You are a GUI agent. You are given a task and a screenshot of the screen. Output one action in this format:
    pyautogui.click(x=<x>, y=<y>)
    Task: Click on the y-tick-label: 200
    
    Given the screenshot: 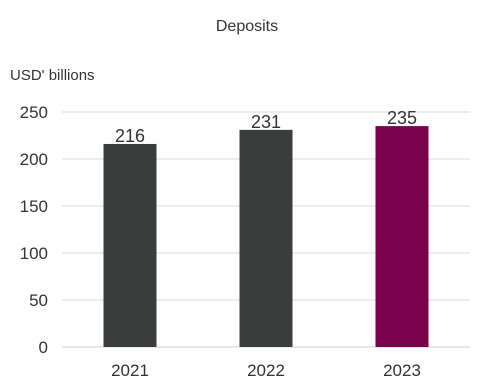 What is the action you would take?
    pyautogui.click(x=34, y=159)
    